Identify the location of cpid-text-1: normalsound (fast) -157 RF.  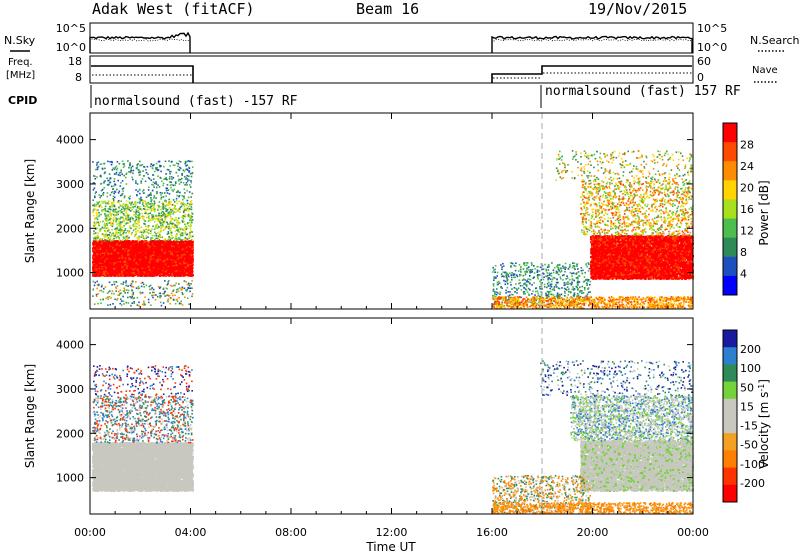
(196, 101).